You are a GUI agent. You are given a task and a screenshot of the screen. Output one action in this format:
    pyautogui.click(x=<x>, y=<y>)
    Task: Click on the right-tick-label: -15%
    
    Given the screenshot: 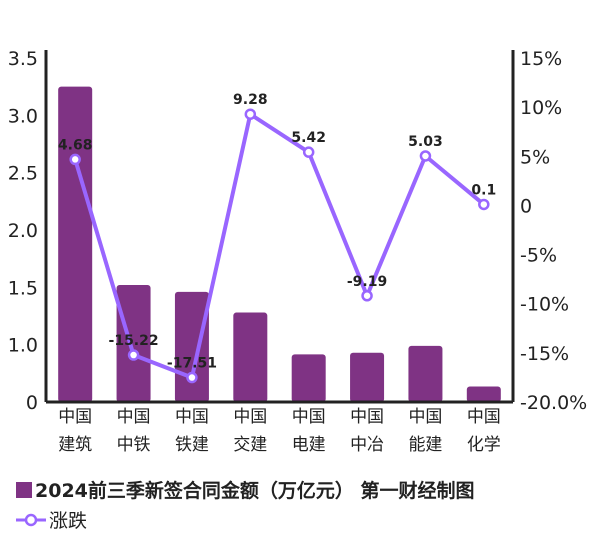 What is the action you would take?
    pyautogui.click(x=544, y=354)
    